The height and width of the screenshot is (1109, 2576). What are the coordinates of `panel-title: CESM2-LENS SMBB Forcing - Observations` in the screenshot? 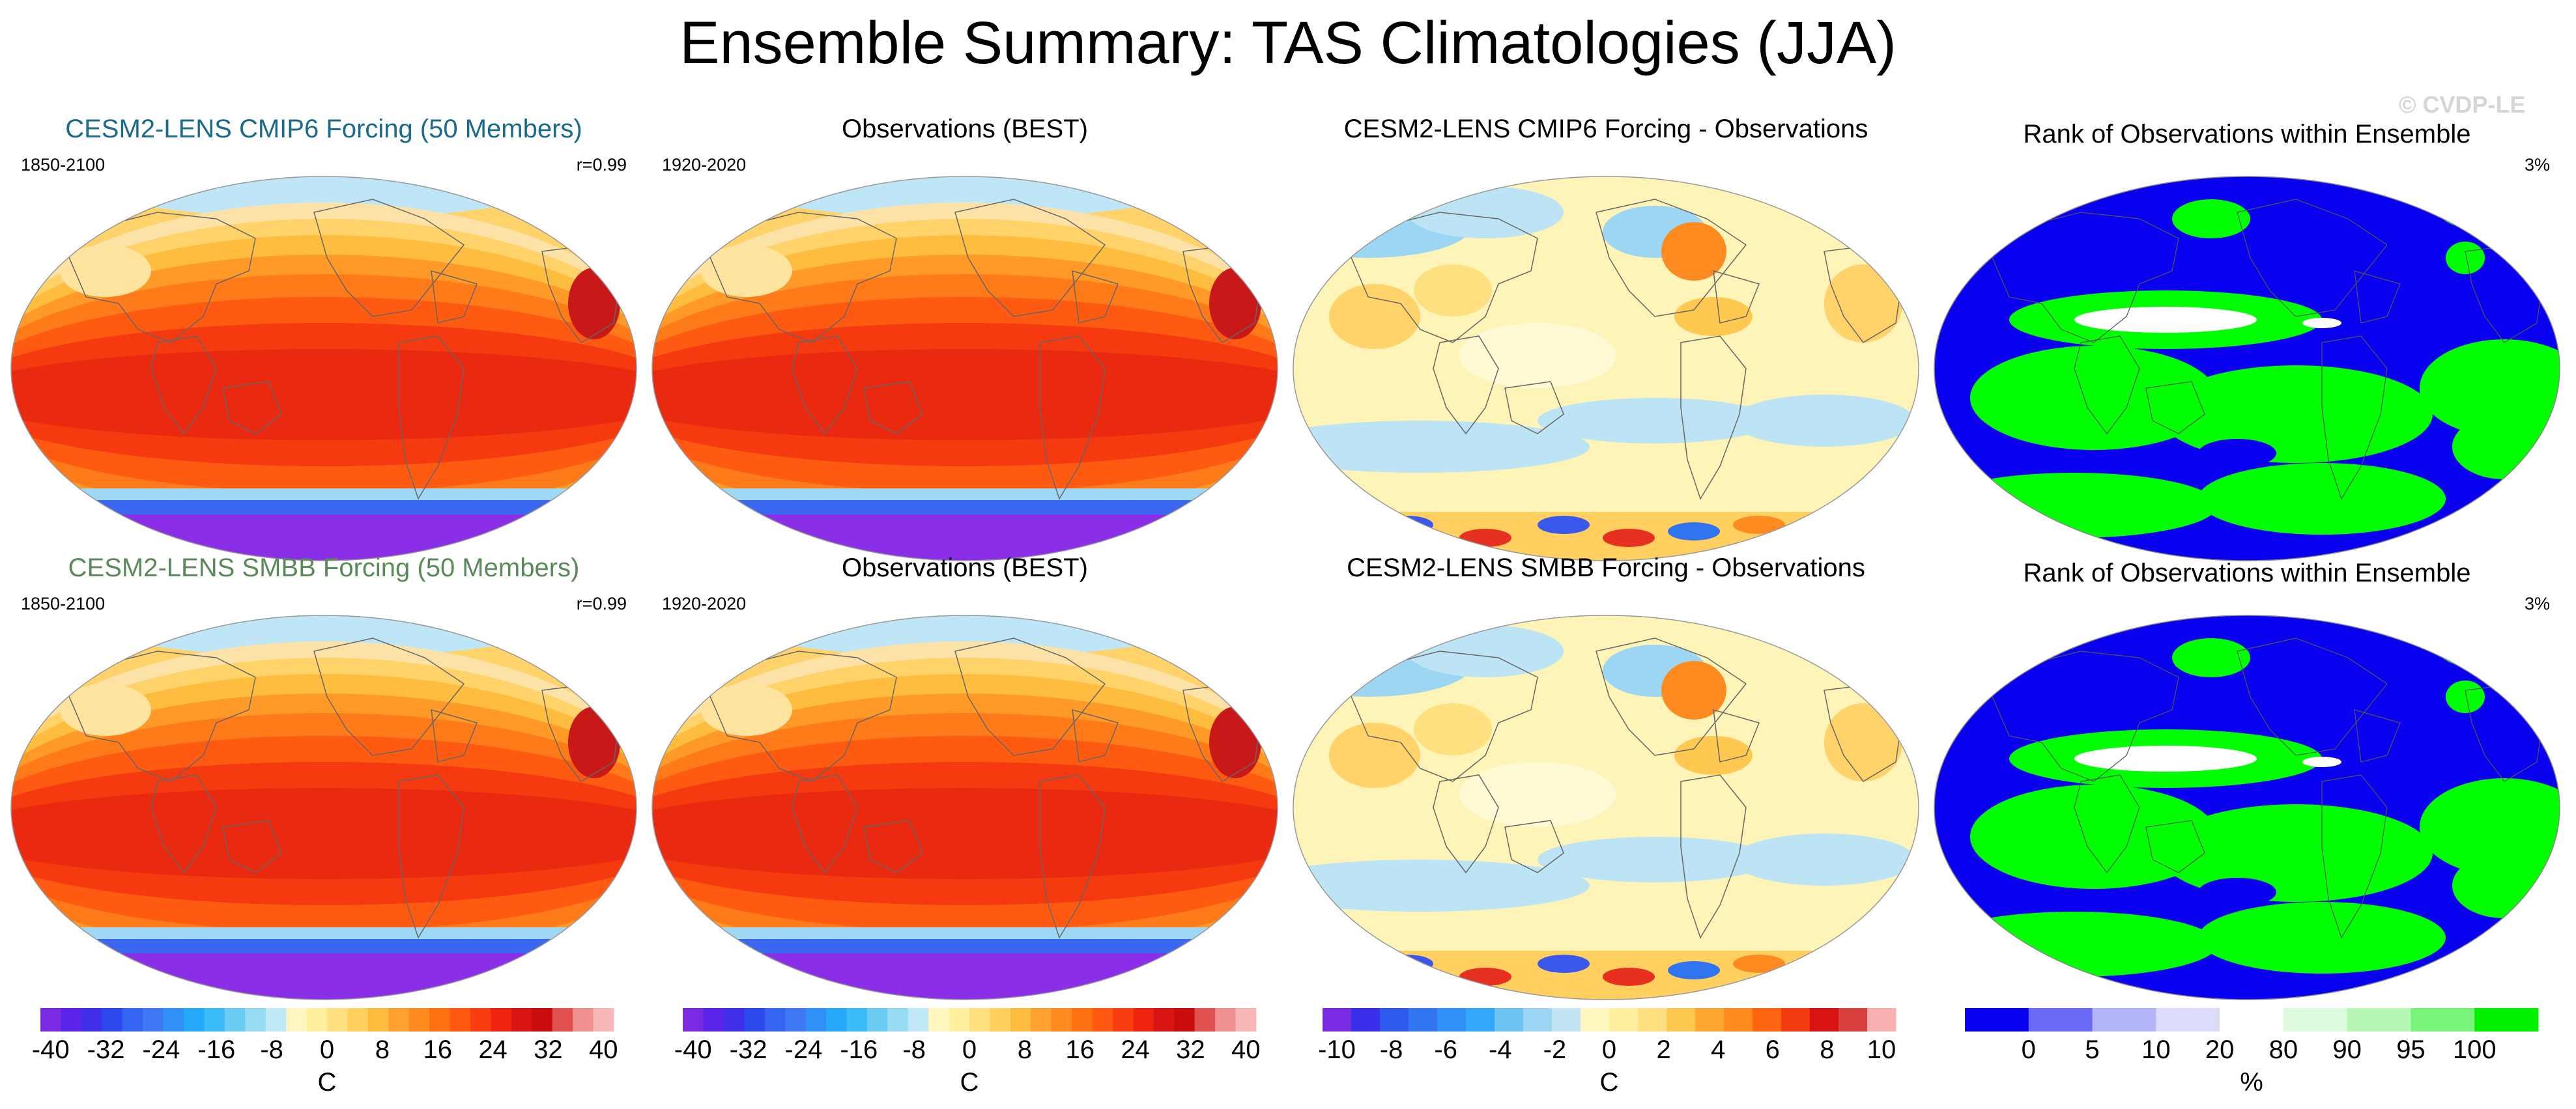 It's located at (1606, 568).